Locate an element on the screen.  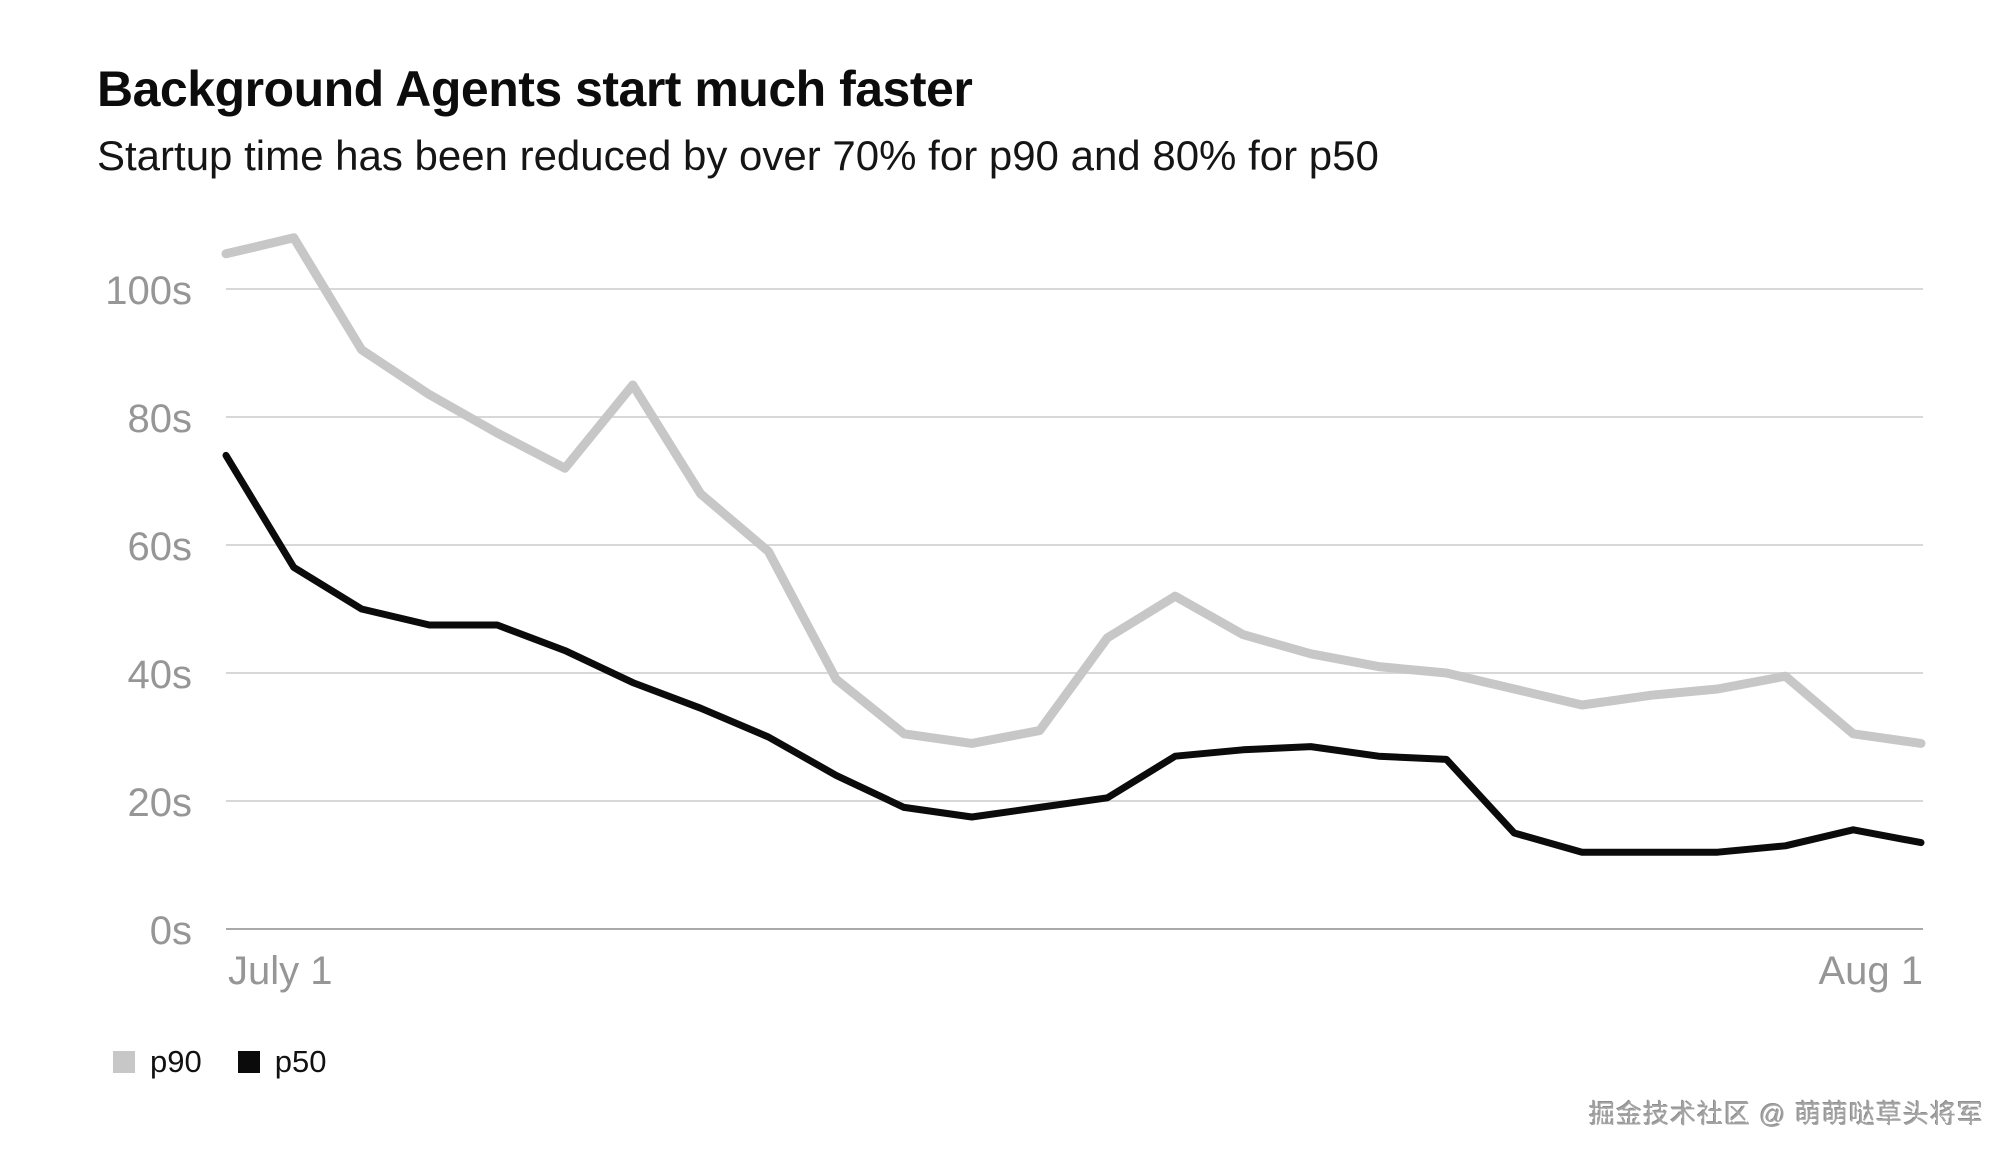
y-tick-label-40s: 40s is located at coordinates (160, 675).